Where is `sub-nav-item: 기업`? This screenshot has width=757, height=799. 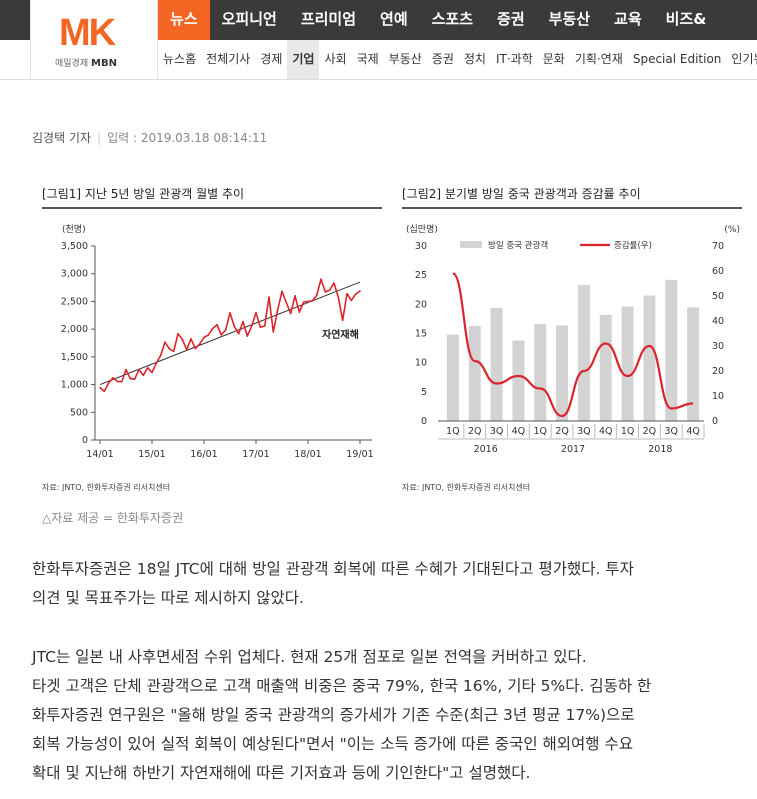 sub-nav-item: 기업 is located at coordinates (303, 59).